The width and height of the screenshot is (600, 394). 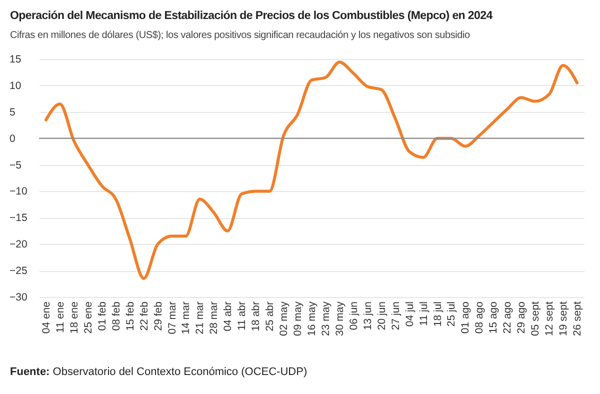 I want to click on x-tick-label: 09 may, so click(x=298, y=318).